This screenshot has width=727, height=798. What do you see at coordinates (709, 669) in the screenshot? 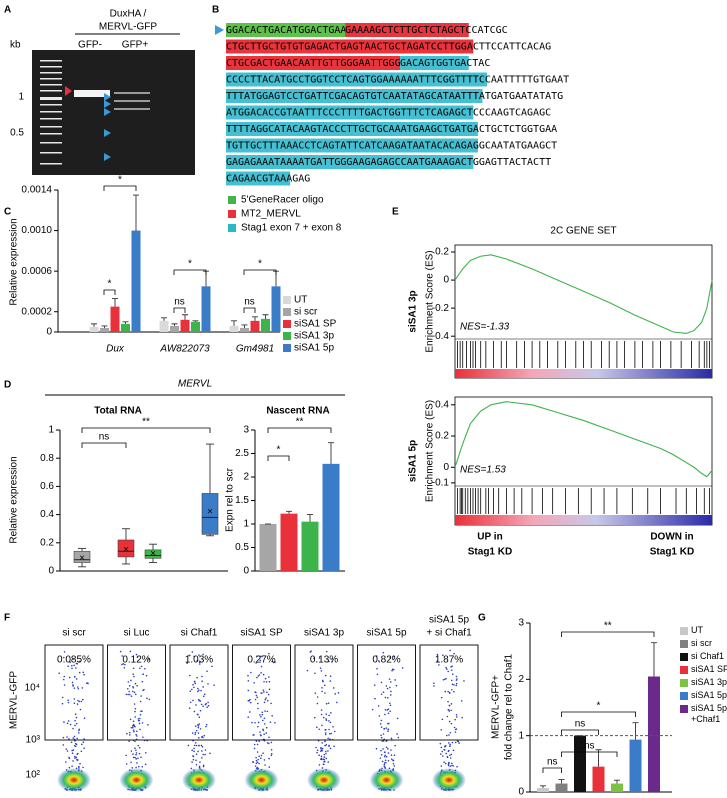
I see `legend-label: siSA1 SP` at bounding box center [709, 669].